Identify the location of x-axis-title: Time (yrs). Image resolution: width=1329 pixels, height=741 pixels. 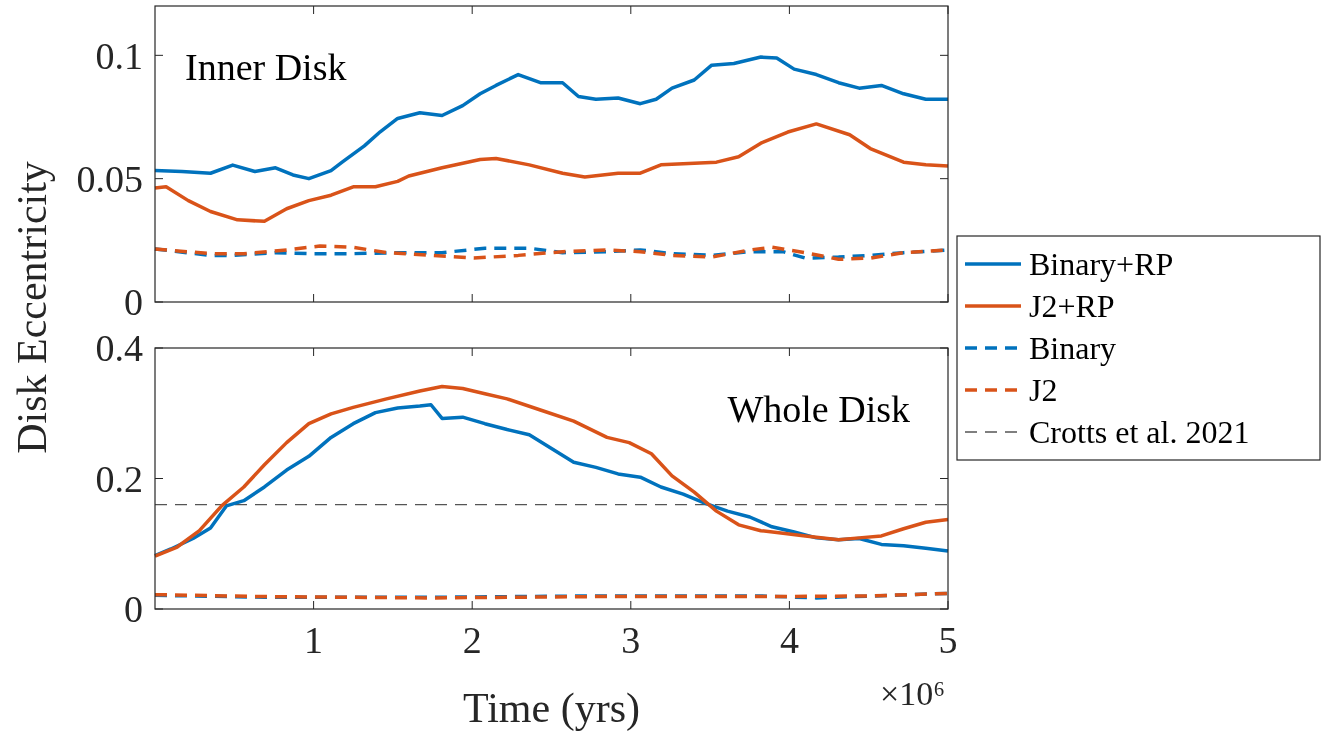
(551, 708).